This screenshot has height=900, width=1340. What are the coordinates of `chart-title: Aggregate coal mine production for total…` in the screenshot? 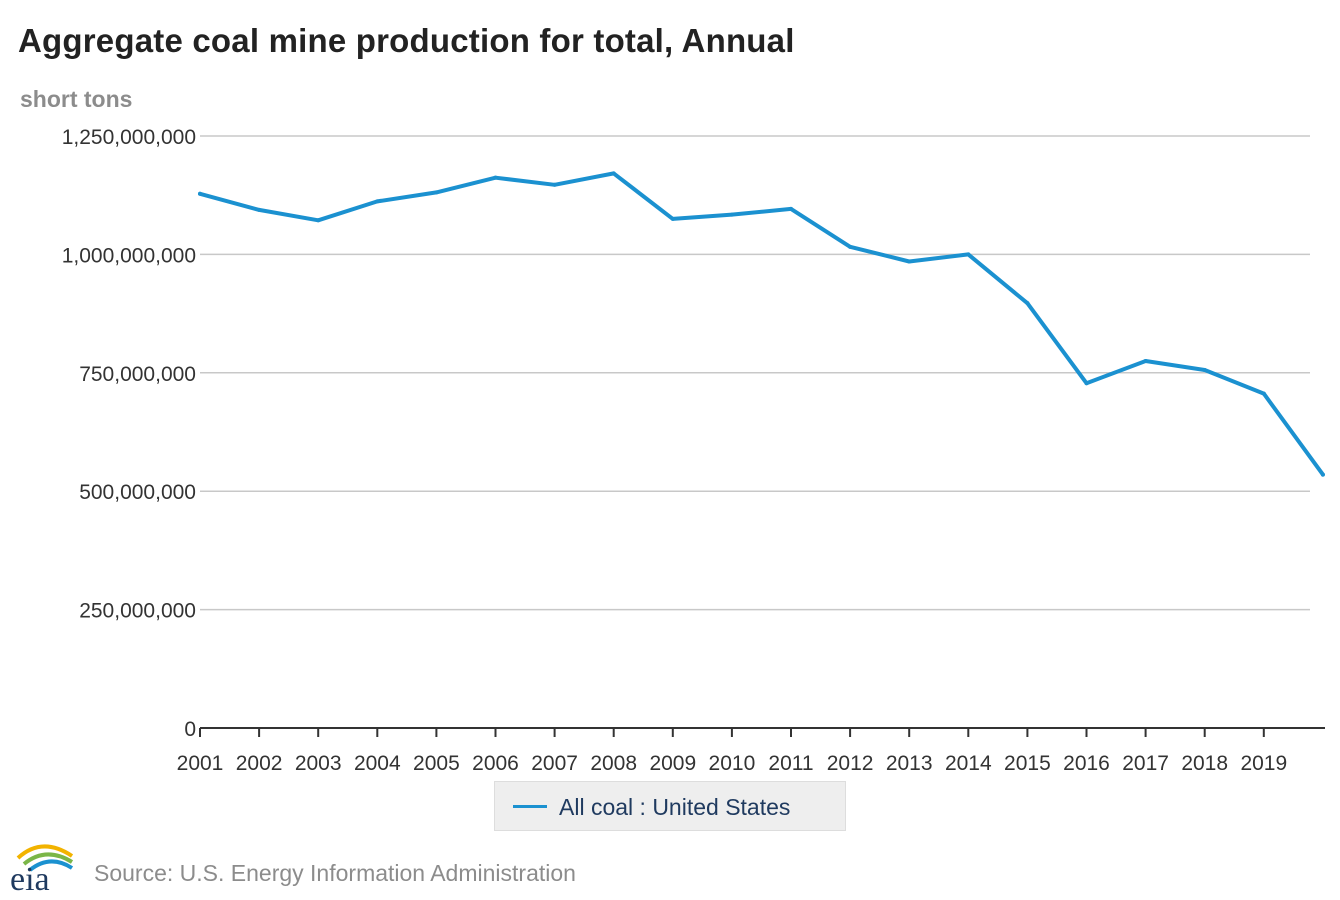 It's located at (406, 40).